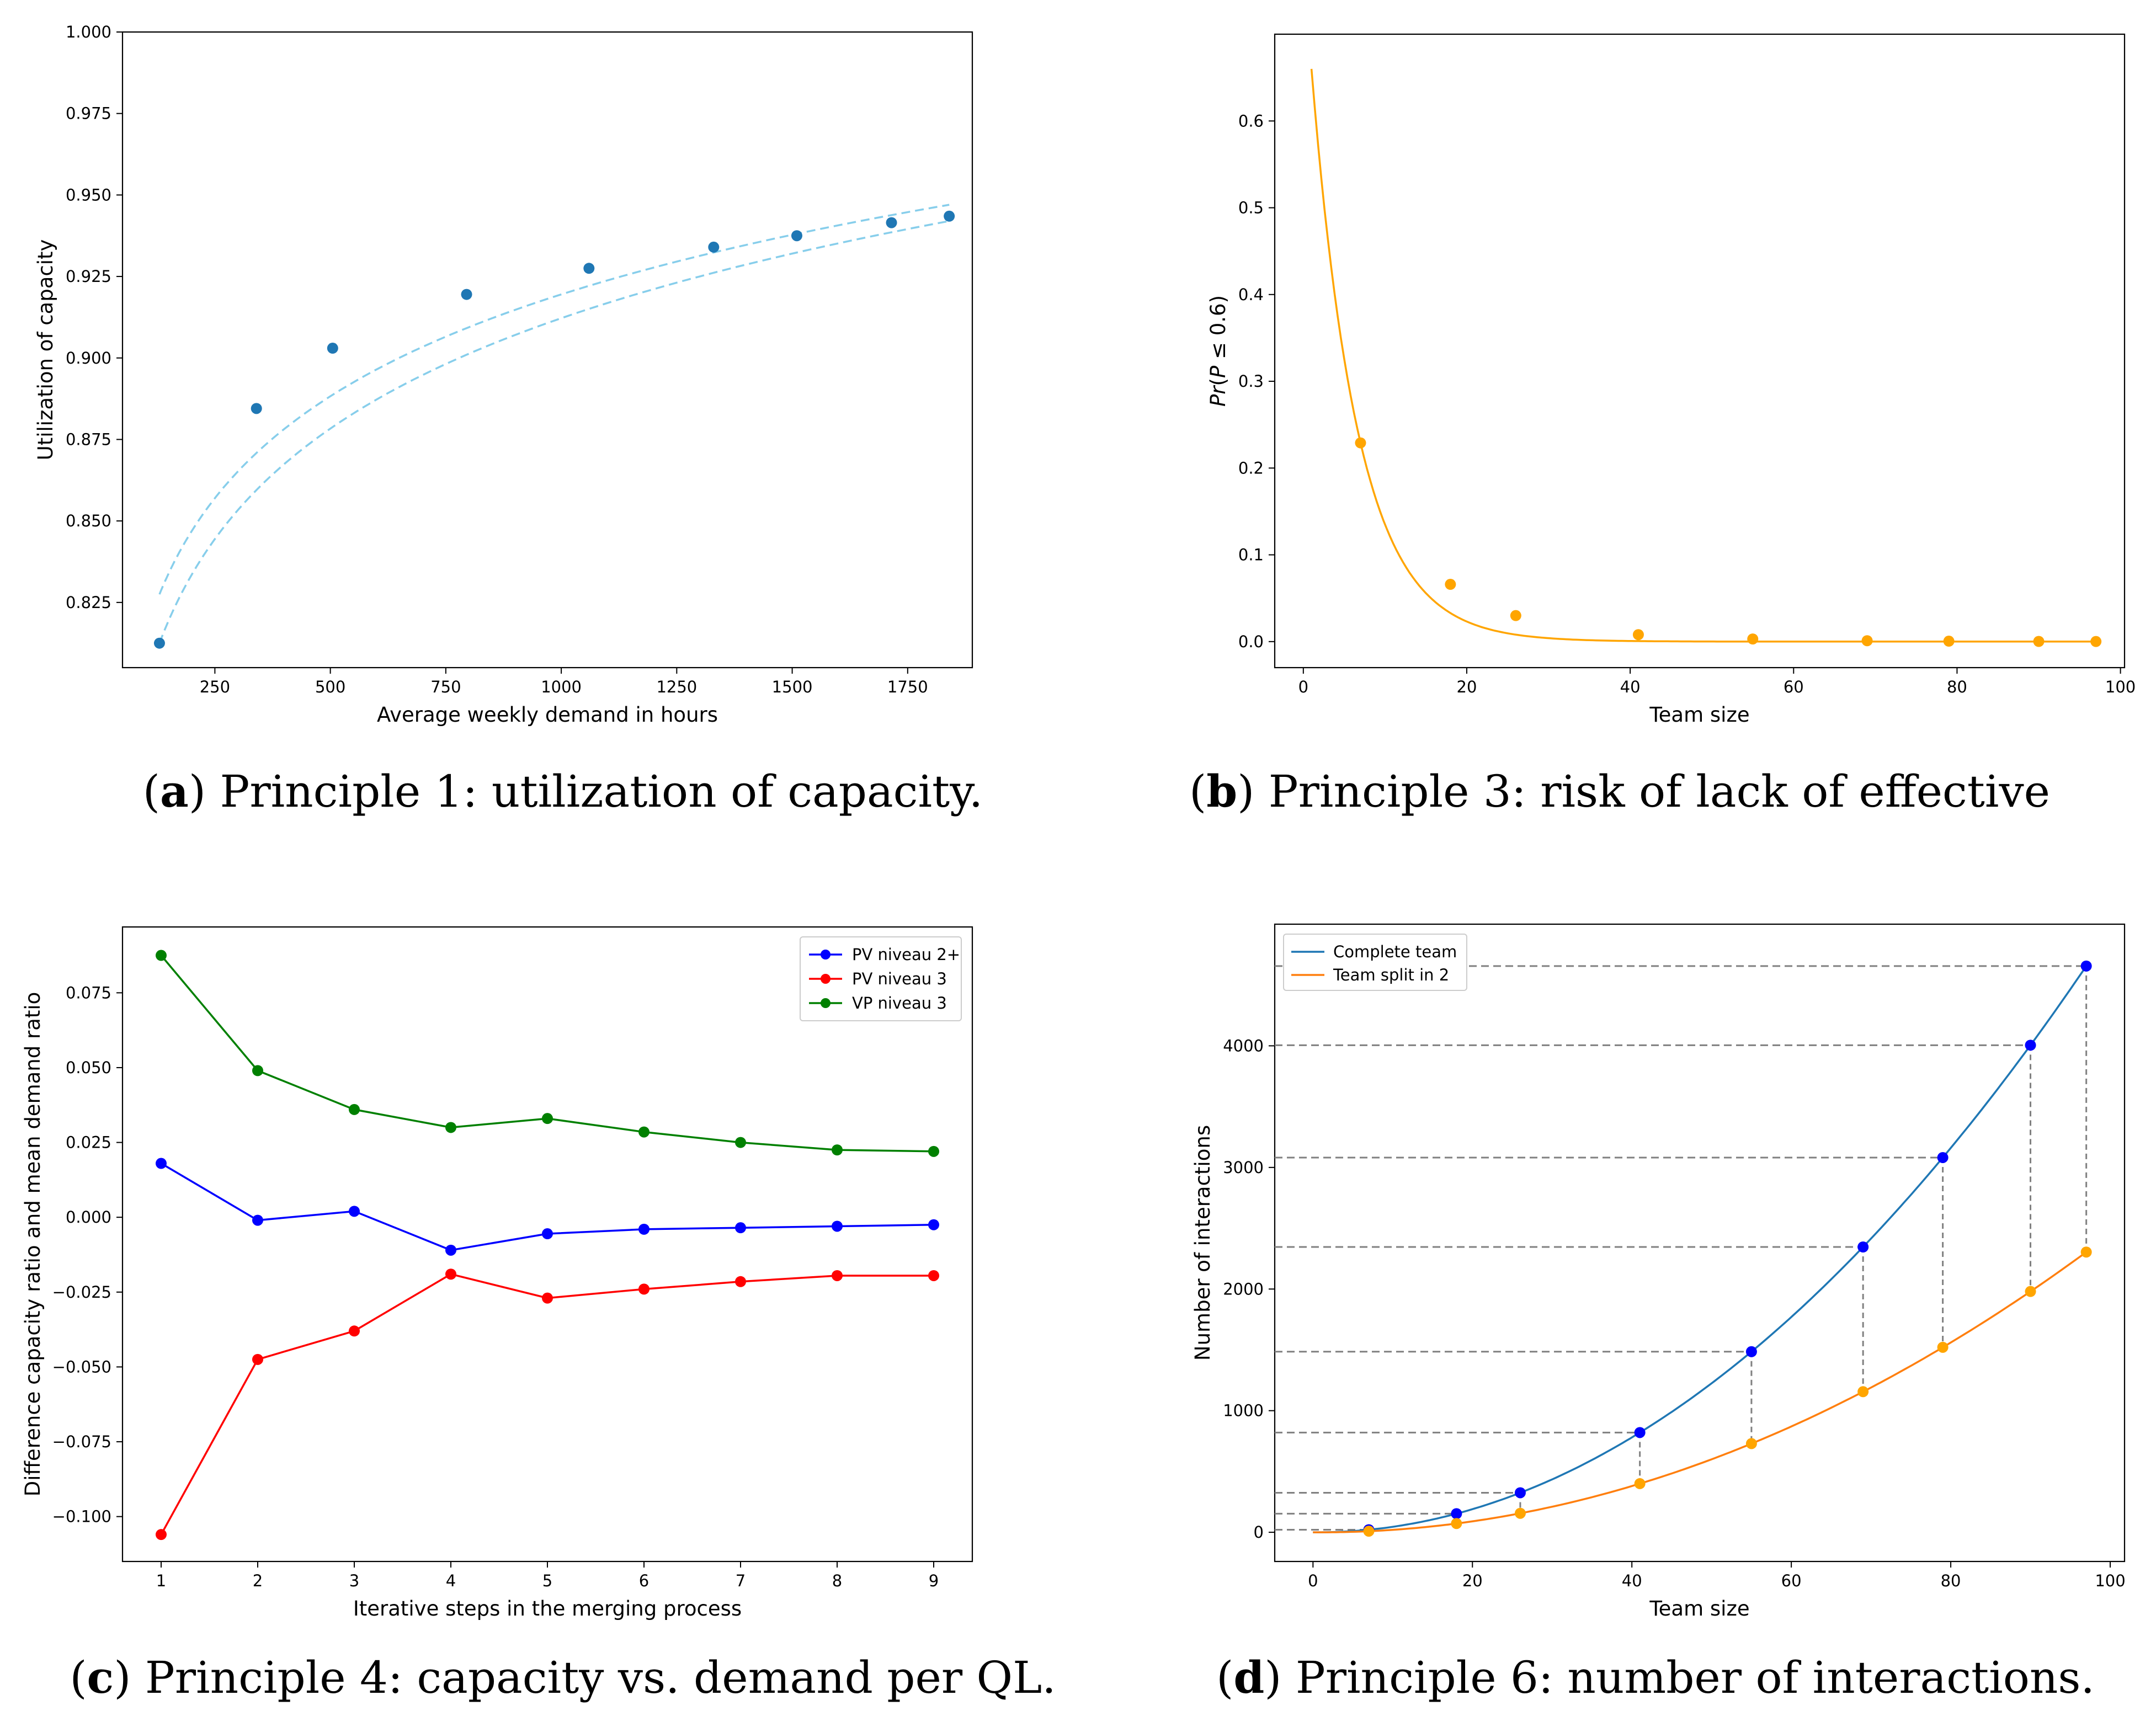 The height and width of the screenshot is (1727, 2156). I want to click on caption-a-text: Principle 1: utilization of capacity., so click(601, 791).